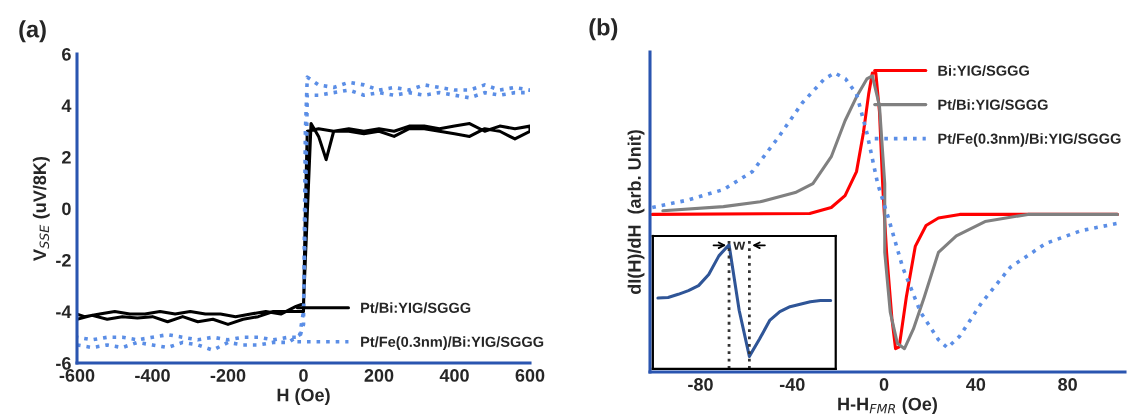 The width and height of the screenshot is (1135, 415). Describe the element at coordinates (66, 209) in the screenshot. I see `y-tick-label: 0` at that location.